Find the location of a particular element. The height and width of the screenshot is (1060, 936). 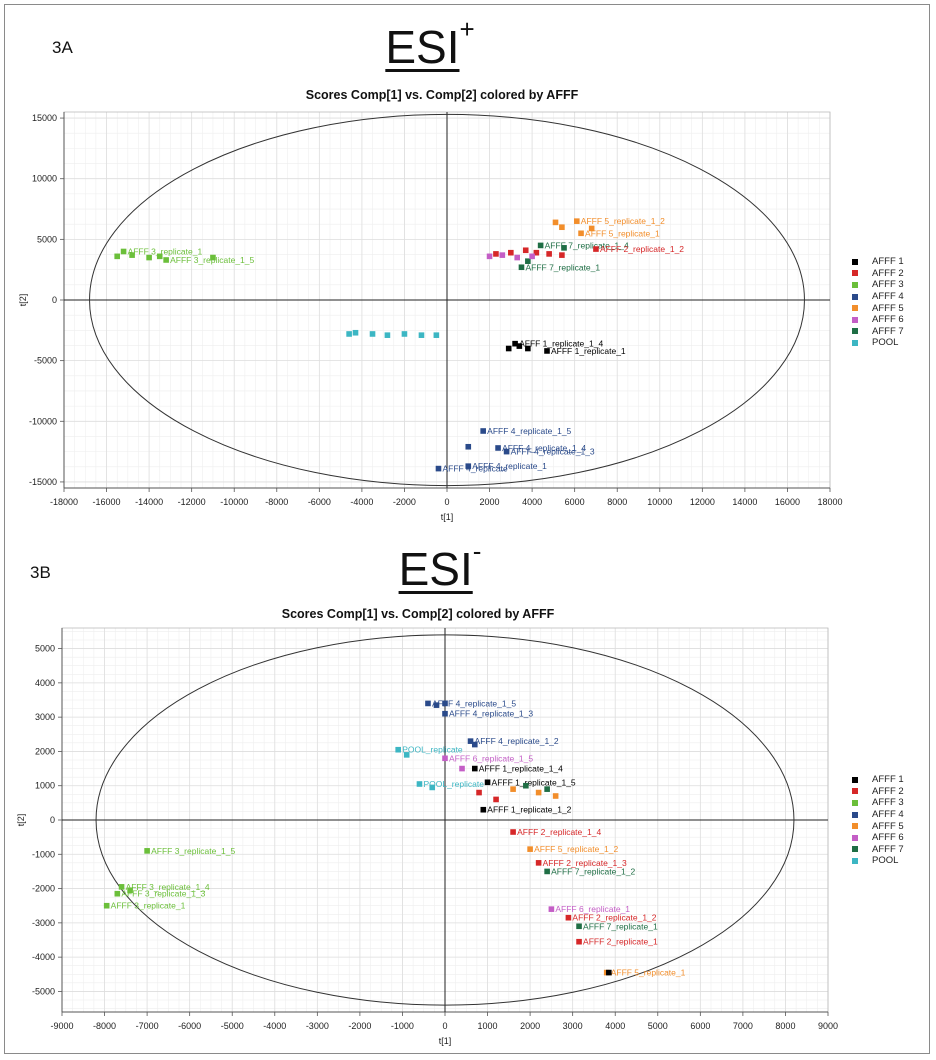

x-axis-title-b: t[1] is located at coordinates (445, 1041).